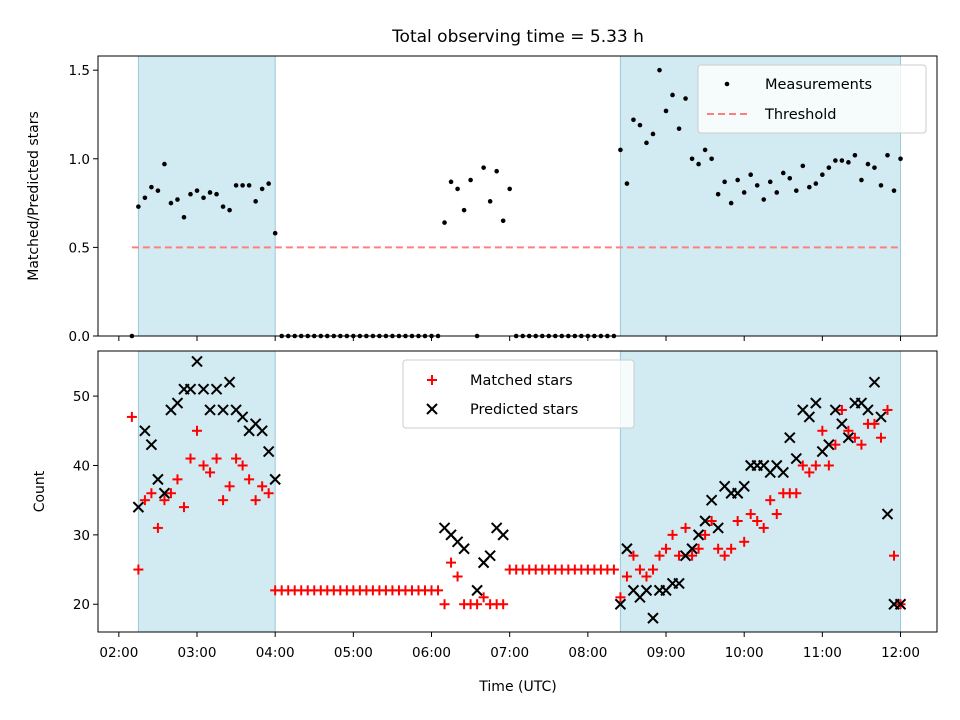 Image resolution: width=960 pixels, height=720 pixels. What do you see at coordinates (509, 653) in the screenshot?
I see `x-tick-label: 07:00` at bounding box center [509, 653].